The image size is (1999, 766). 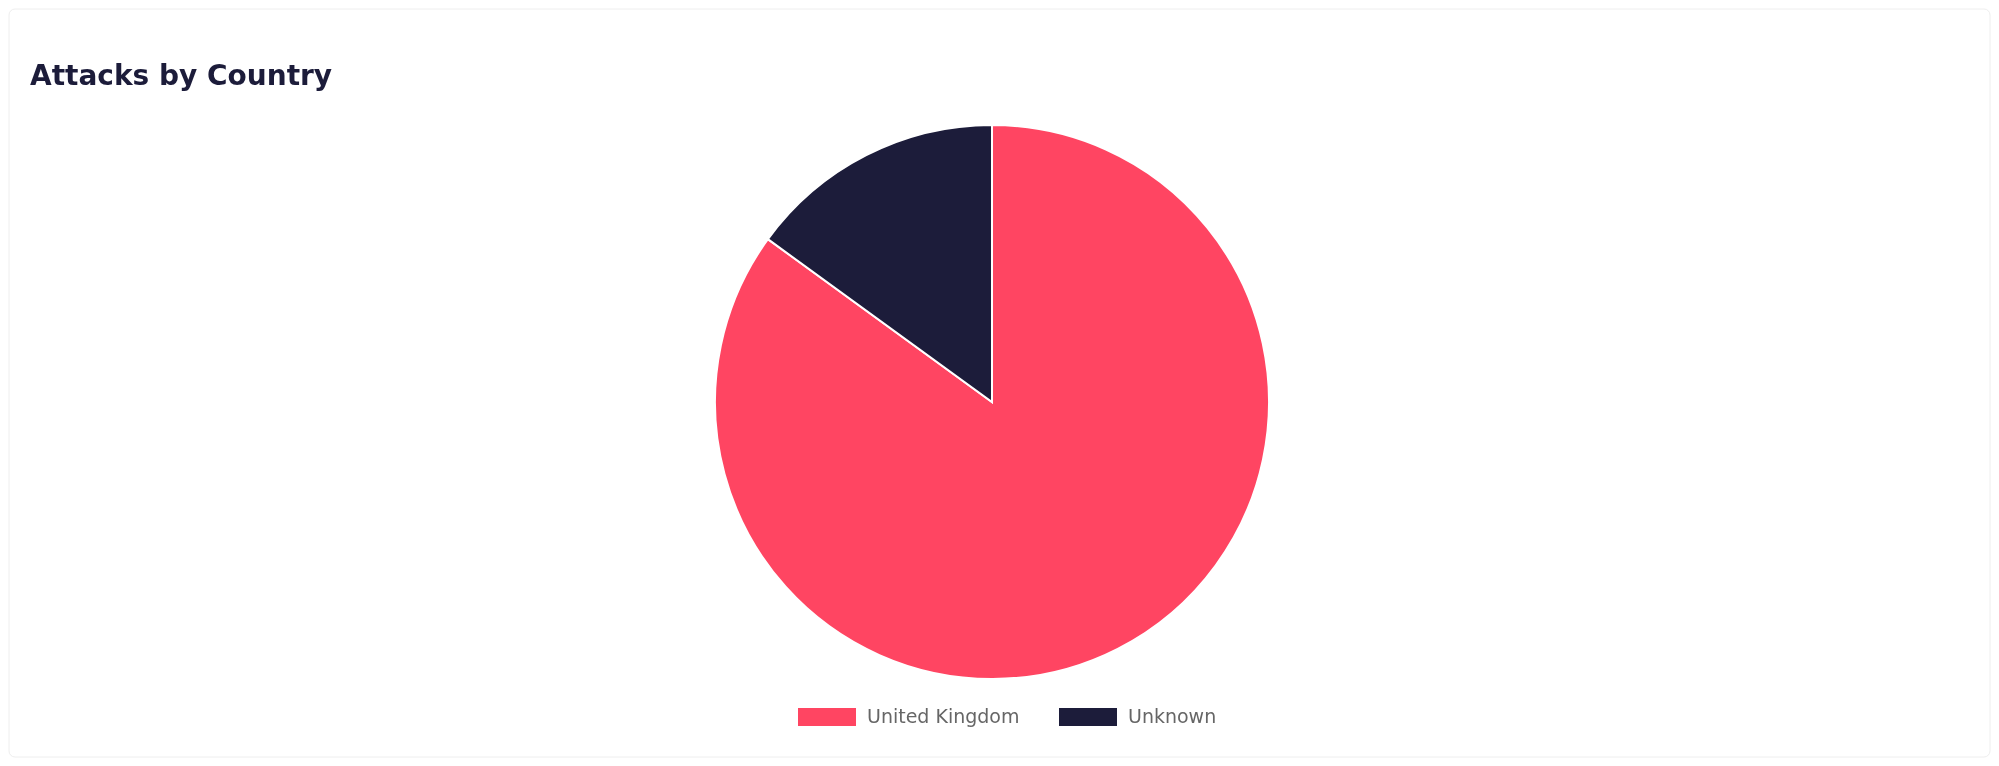 I want to click on text: Attacks by Country, so click(x=181, y=75).